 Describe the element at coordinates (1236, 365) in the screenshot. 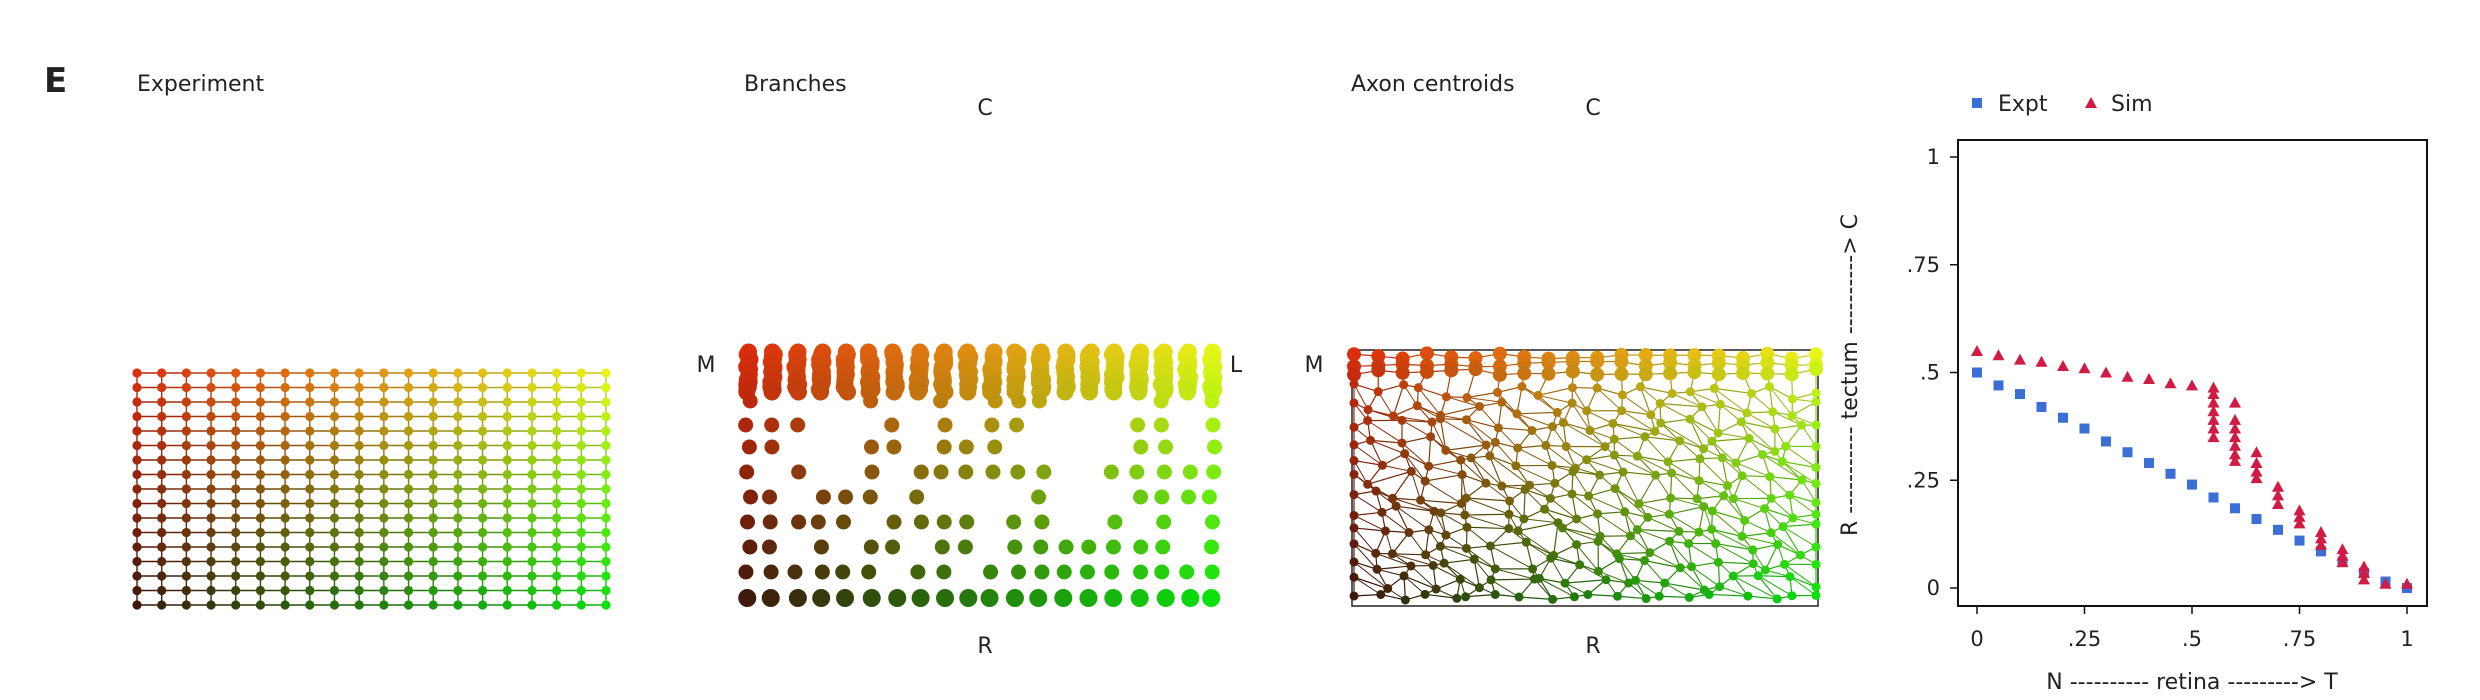

I see `branches-label-l: L` at that location.